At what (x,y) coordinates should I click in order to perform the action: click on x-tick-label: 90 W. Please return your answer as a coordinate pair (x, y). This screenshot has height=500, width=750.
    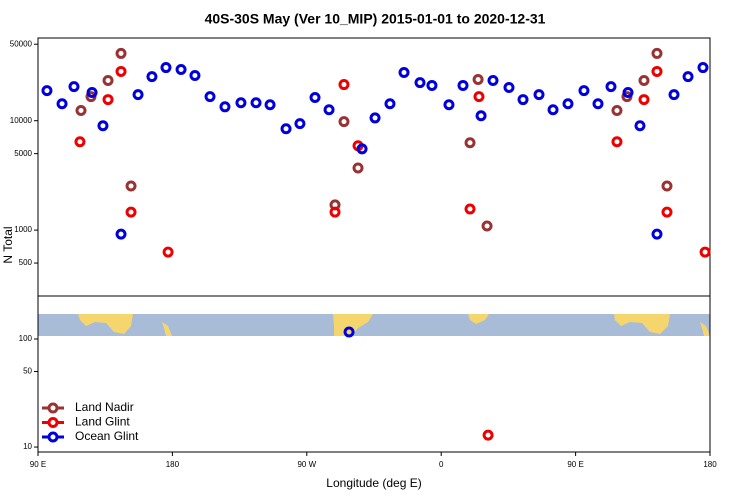
    Looking at the image, I should click on (306, 464).